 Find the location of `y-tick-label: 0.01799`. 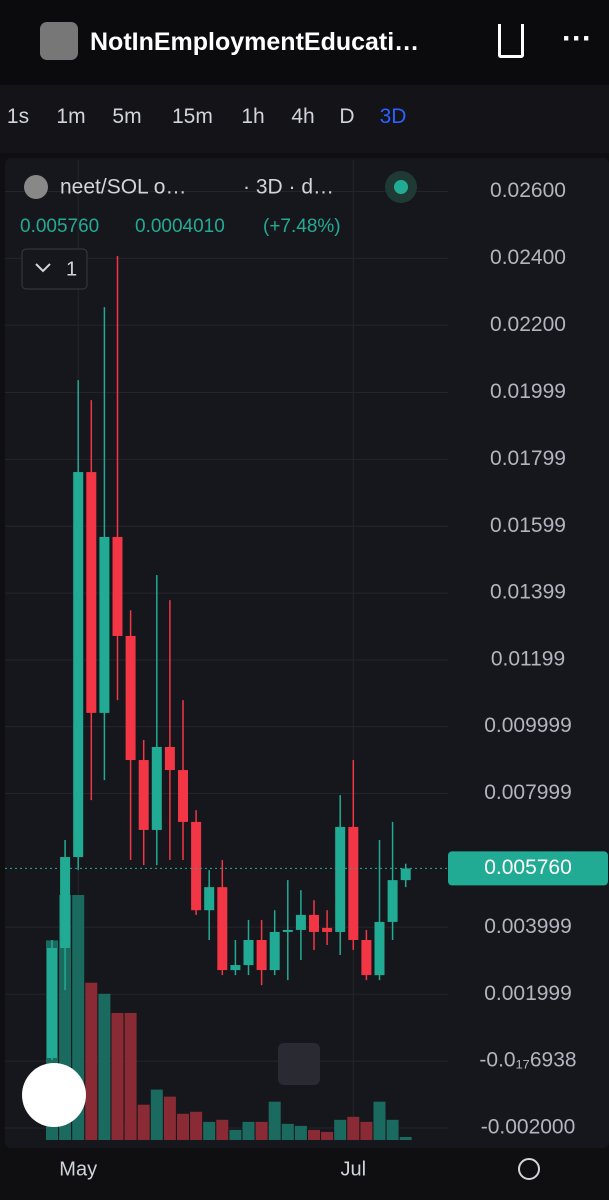

y-tick-label: 0.01799 is located at coordinates (528, 458).